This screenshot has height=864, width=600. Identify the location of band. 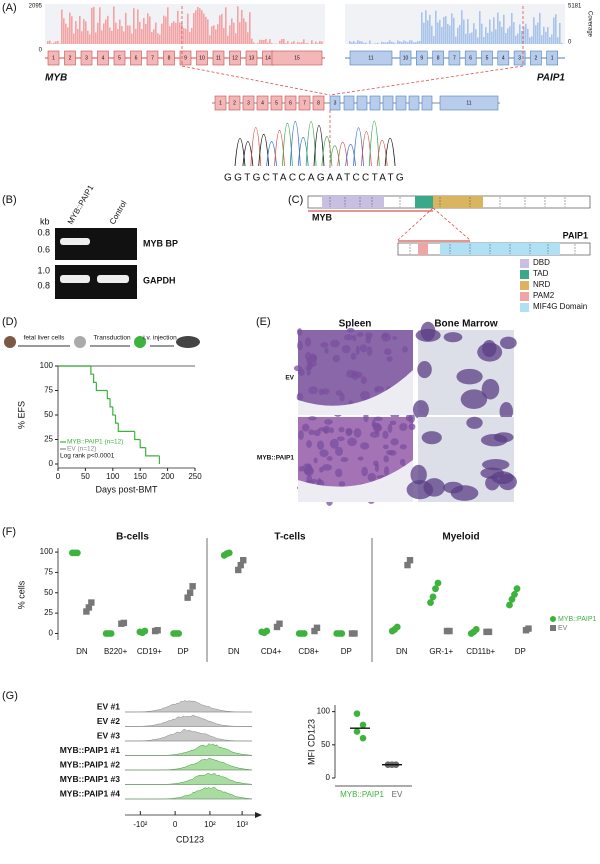
(75, 241).